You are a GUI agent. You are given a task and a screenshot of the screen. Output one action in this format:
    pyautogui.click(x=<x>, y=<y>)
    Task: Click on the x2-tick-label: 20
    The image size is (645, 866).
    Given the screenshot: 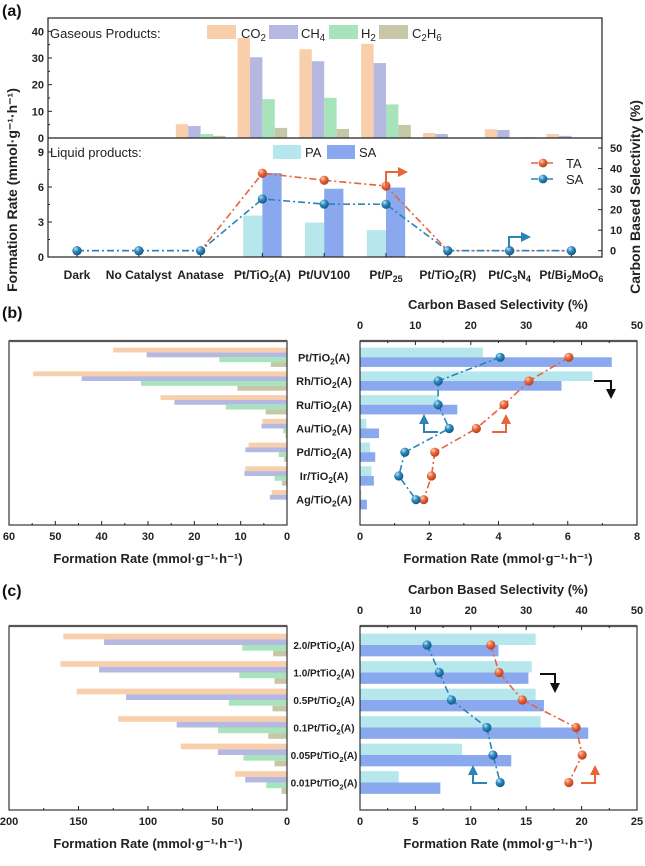 What is the action you would take?
    pyautogui.click(x=471, y=611)
    